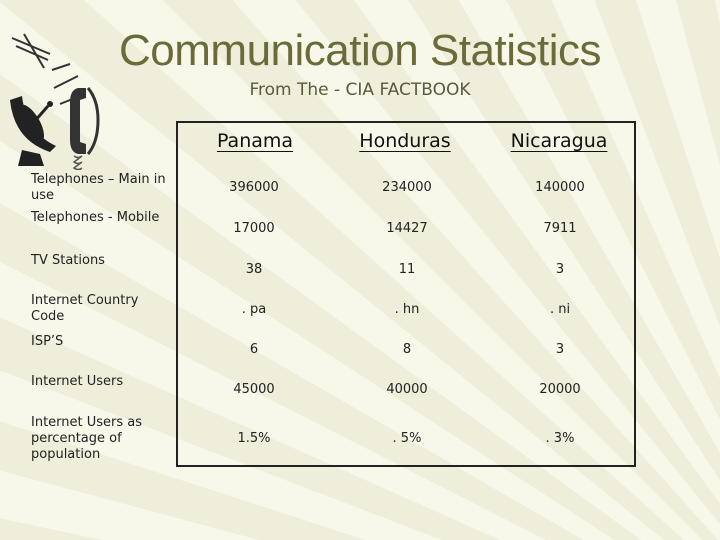 The height and width of the screenshot is (540, 720). I want to click on table-cell: 11, so click(407, 269).